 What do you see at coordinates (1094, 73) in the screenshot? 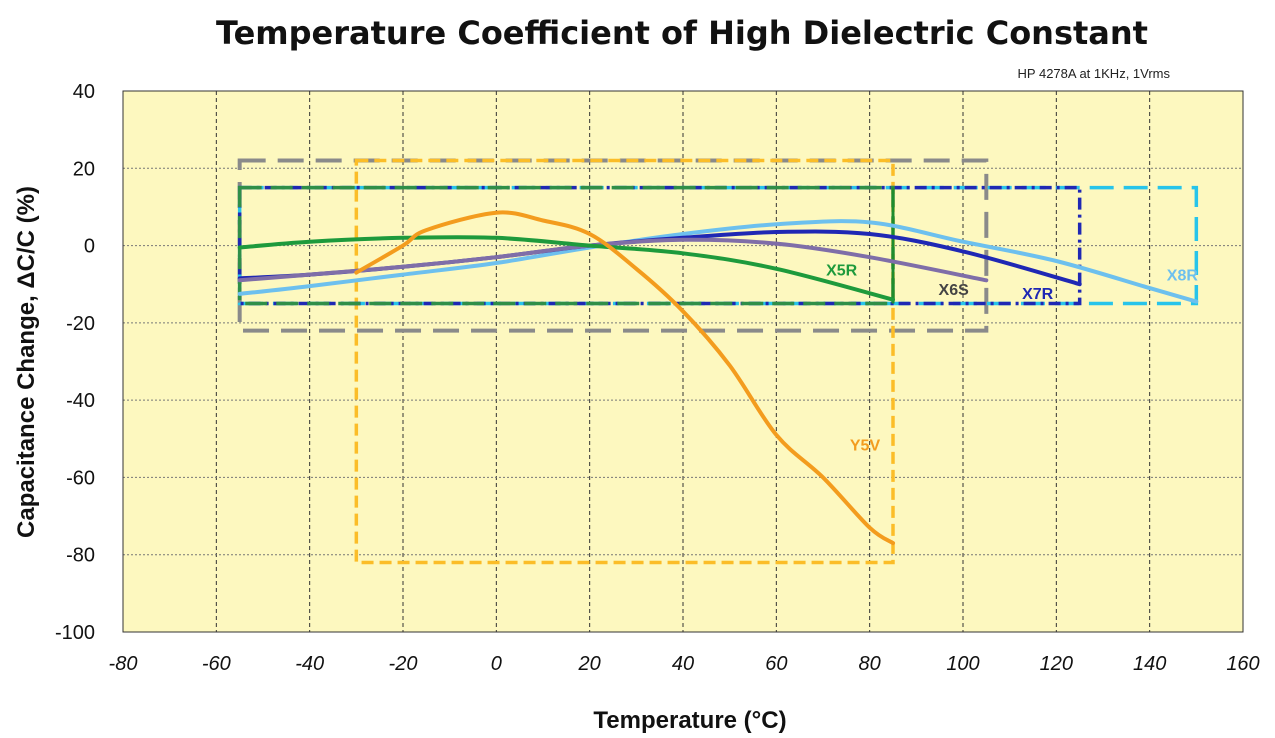
I see `chart-subtitle: HP 4278A at 1KHz, 1Vrms` at bounding box center [1094, 73].